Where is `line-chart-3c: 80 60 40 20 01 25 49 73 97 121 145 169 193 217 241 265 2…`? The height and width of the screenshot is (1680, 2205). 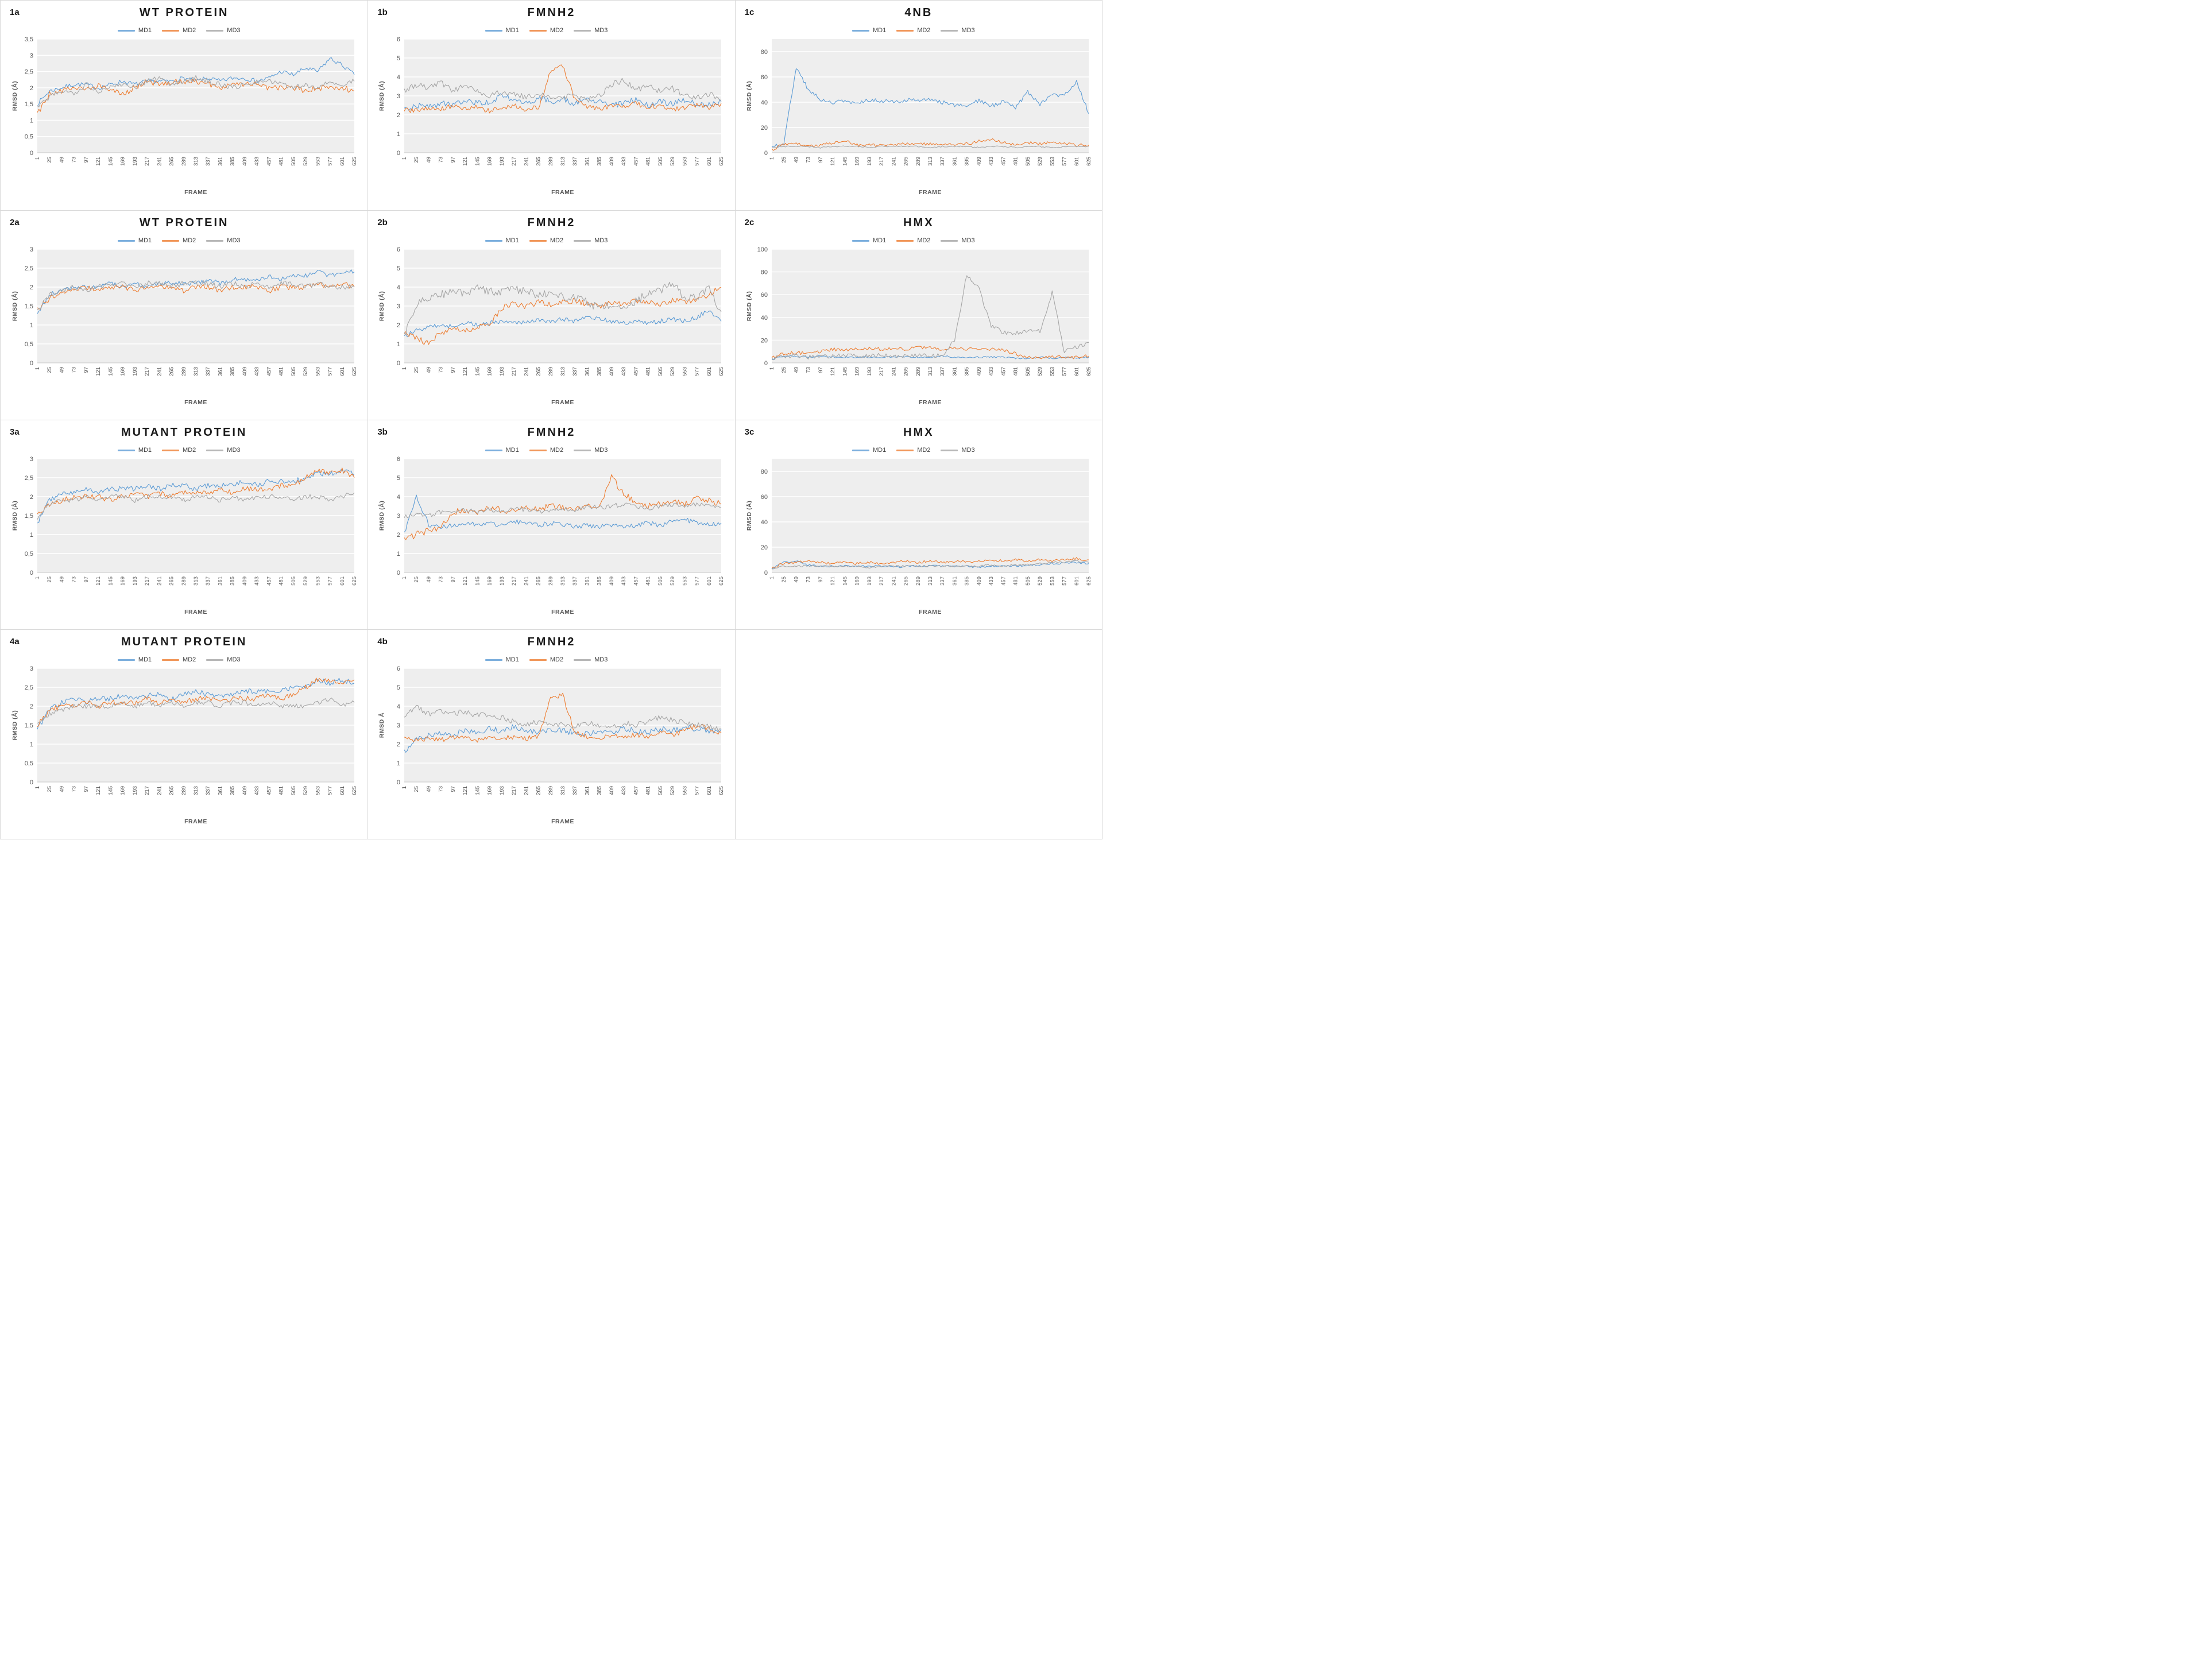
line-chart-3c: 80 60 40 20 01 25 49 73 97 121 145 169 193 217 241 265 2… is located at coordinates (918, 537).